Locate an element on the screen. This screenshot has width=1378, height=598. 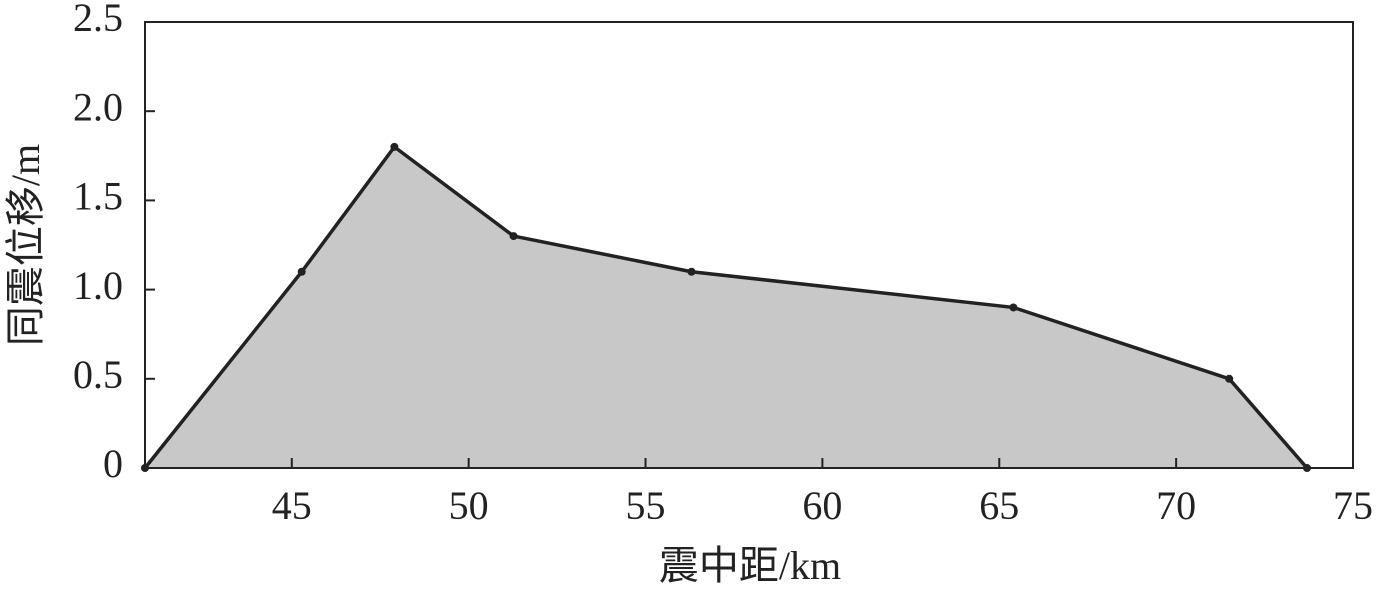
x-tick-label: 55 is located at coordinates (646, 505).